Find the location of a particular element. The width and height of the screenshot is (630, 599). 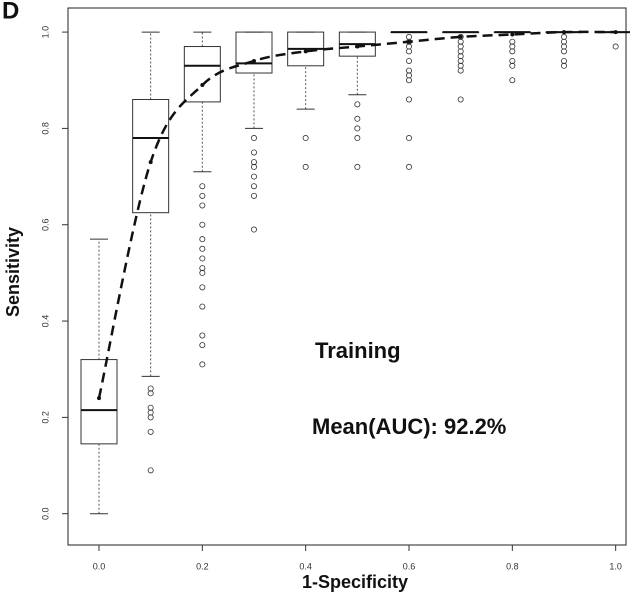

x-tick-label: 0.8 is located at coordinates (512, 566).